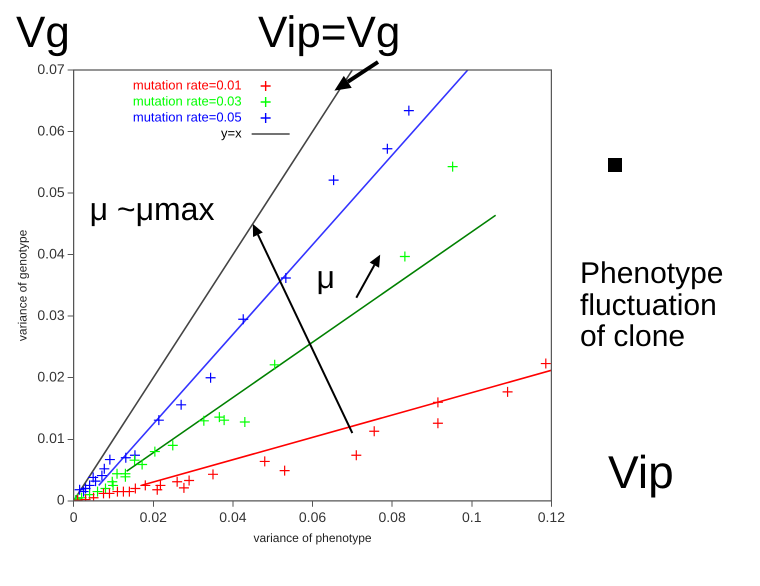 The height and width of the screenshot is (586, 760). What do you see at coordinates (329, 32) in the screenshot?
I see `text: Vip=Vg` at bounding box center [329, 32].